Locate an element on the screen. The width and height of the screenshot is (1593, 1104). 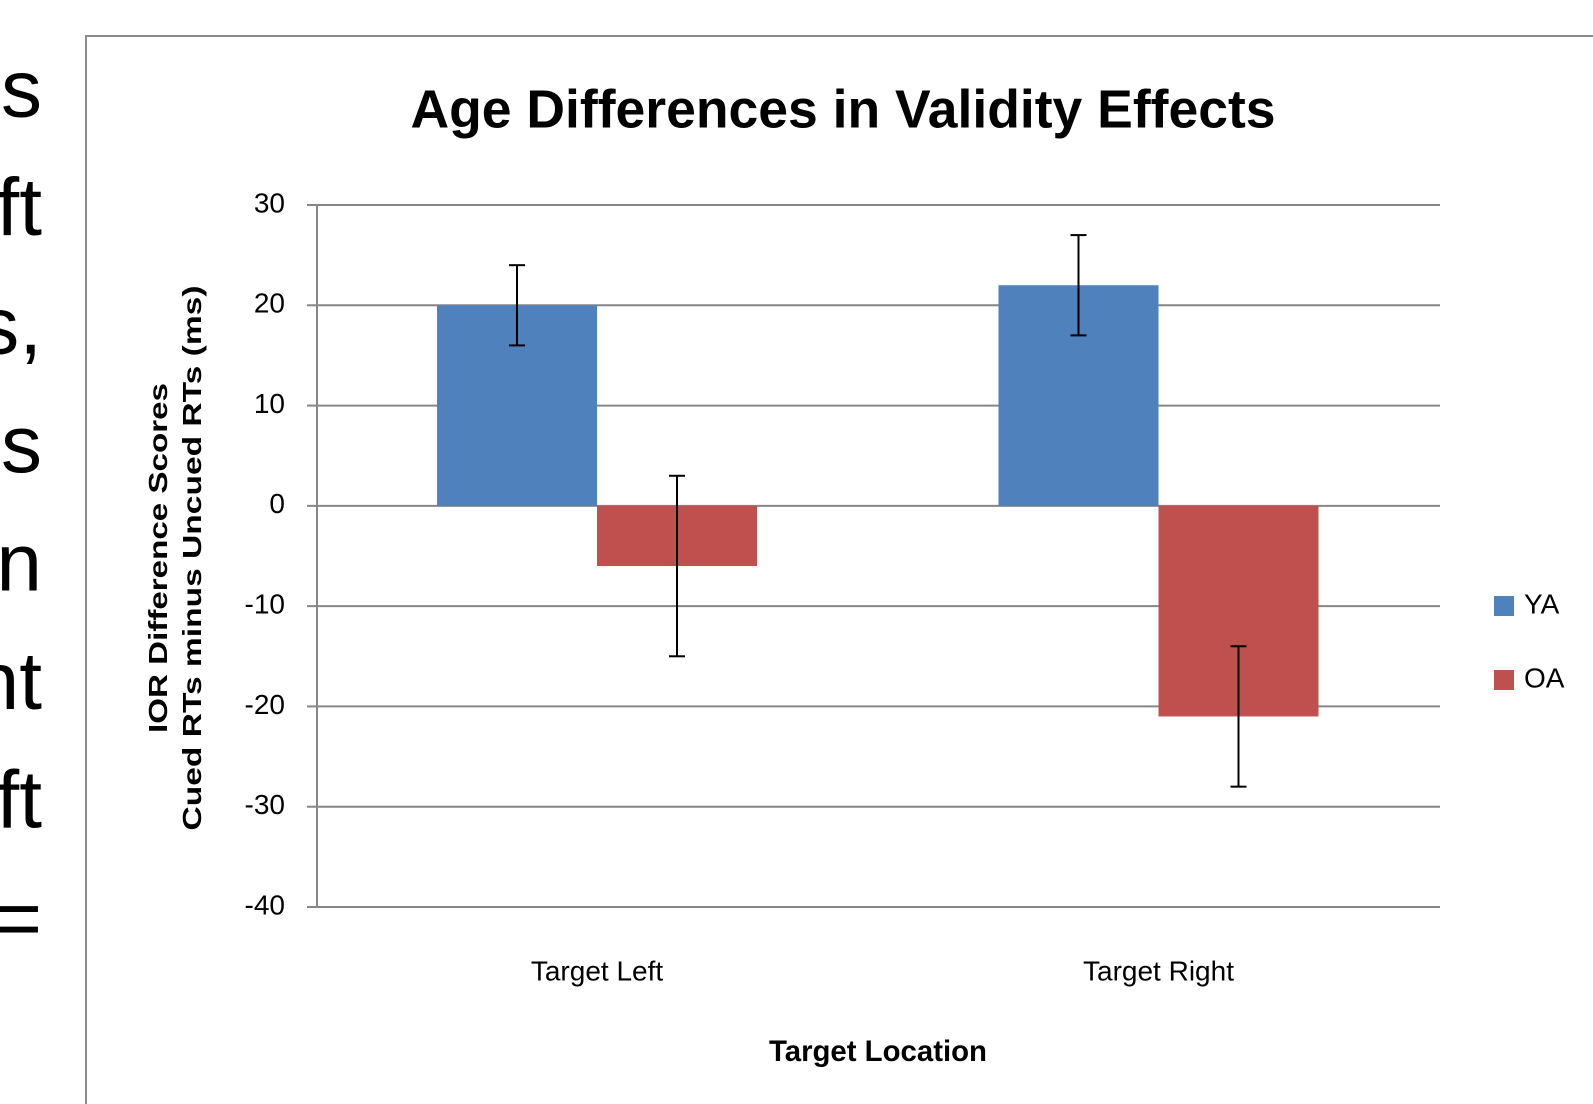
x-tick-label: Target Right is located at coordinates (1158, 970).